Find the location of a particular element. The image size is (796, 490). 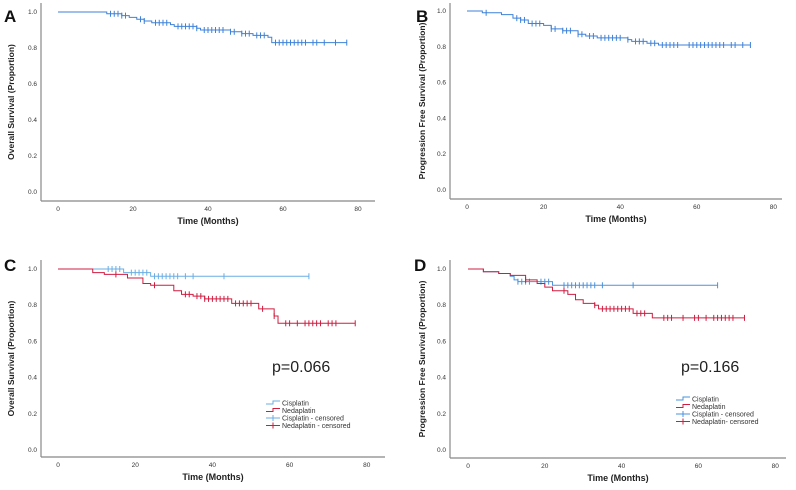

panel-label: D is located at coordinates (420, 265).